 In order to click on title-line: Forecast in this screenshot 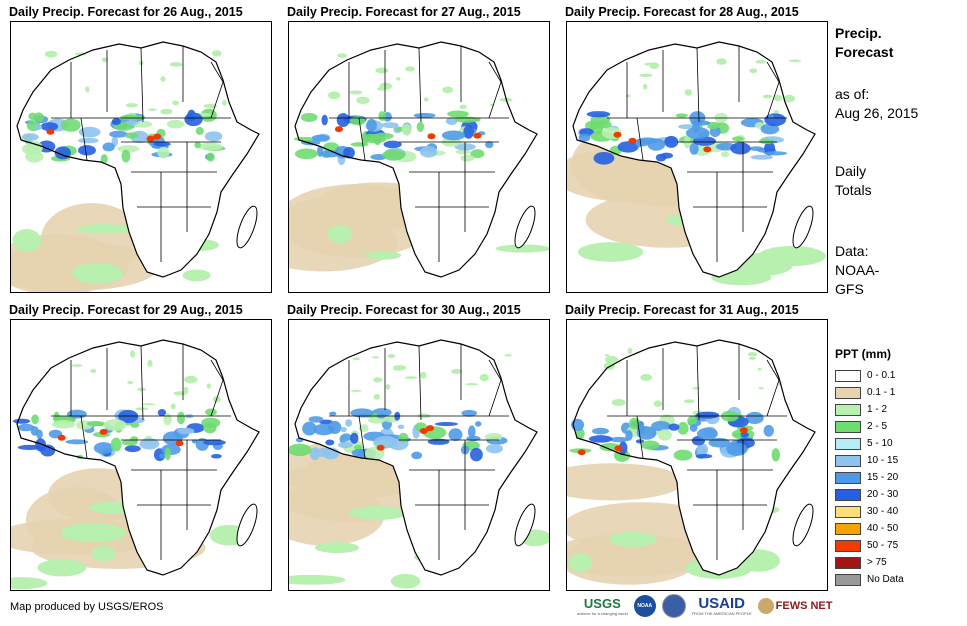, I will do `click(864, 52)`.